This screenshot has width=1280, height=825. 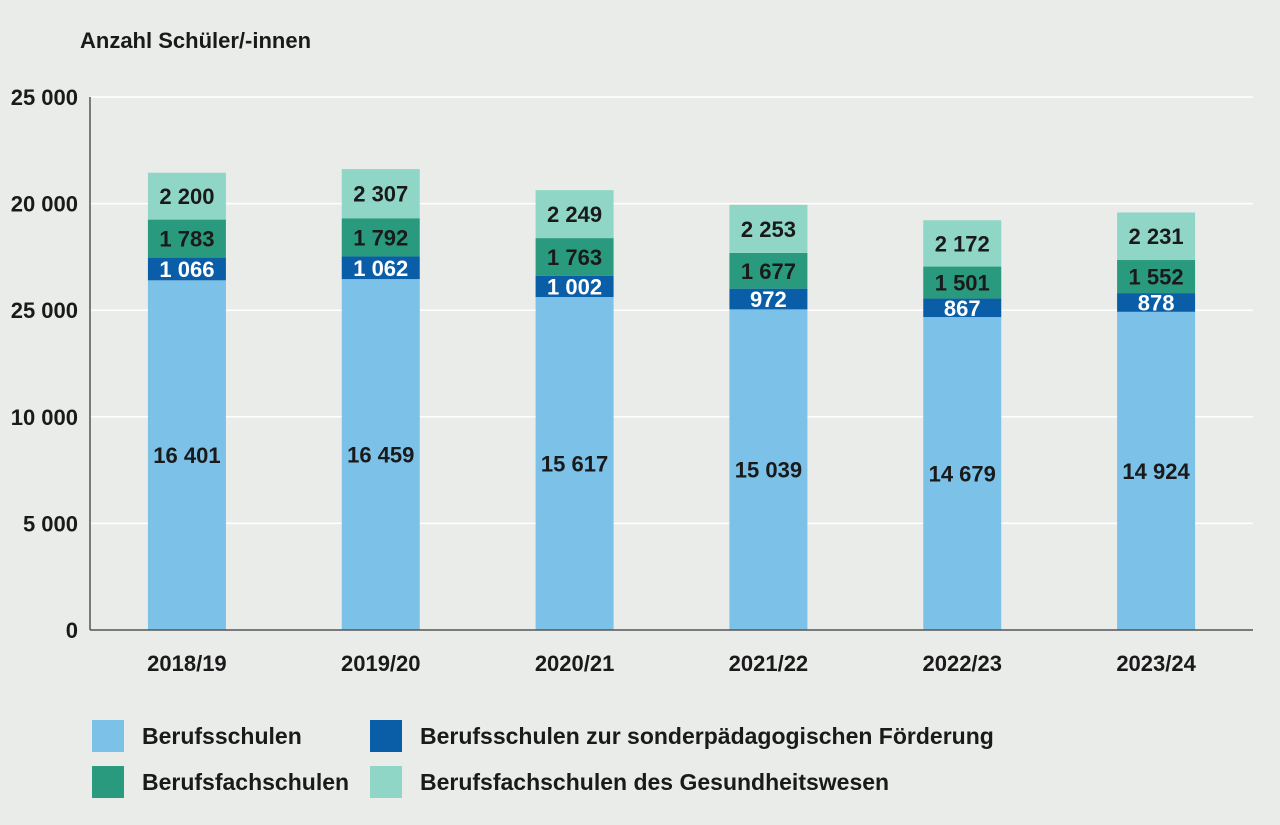 I want to click on legend-item-berufsschulen: Berufsschulen, so click(x=197, y=736).